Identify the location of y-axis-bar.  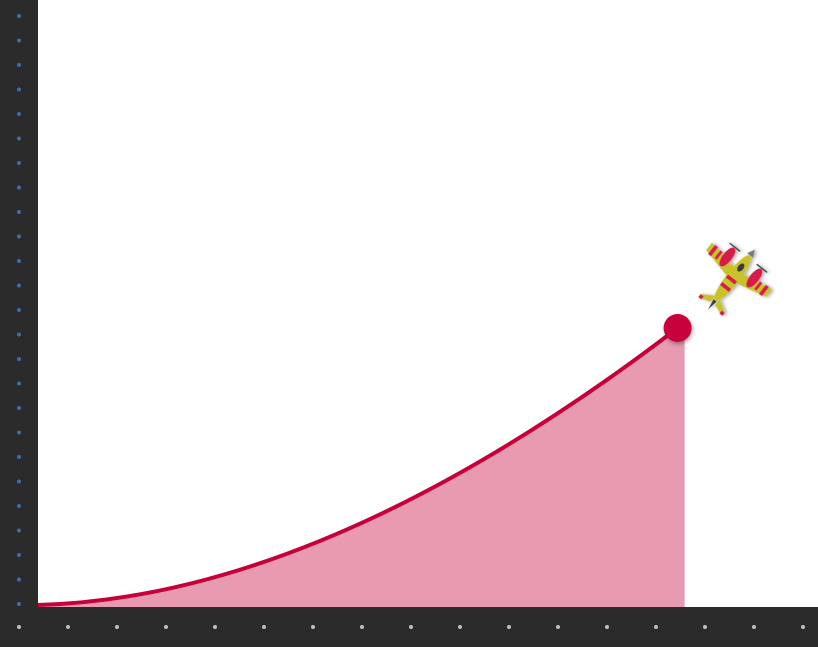
(19, 323).